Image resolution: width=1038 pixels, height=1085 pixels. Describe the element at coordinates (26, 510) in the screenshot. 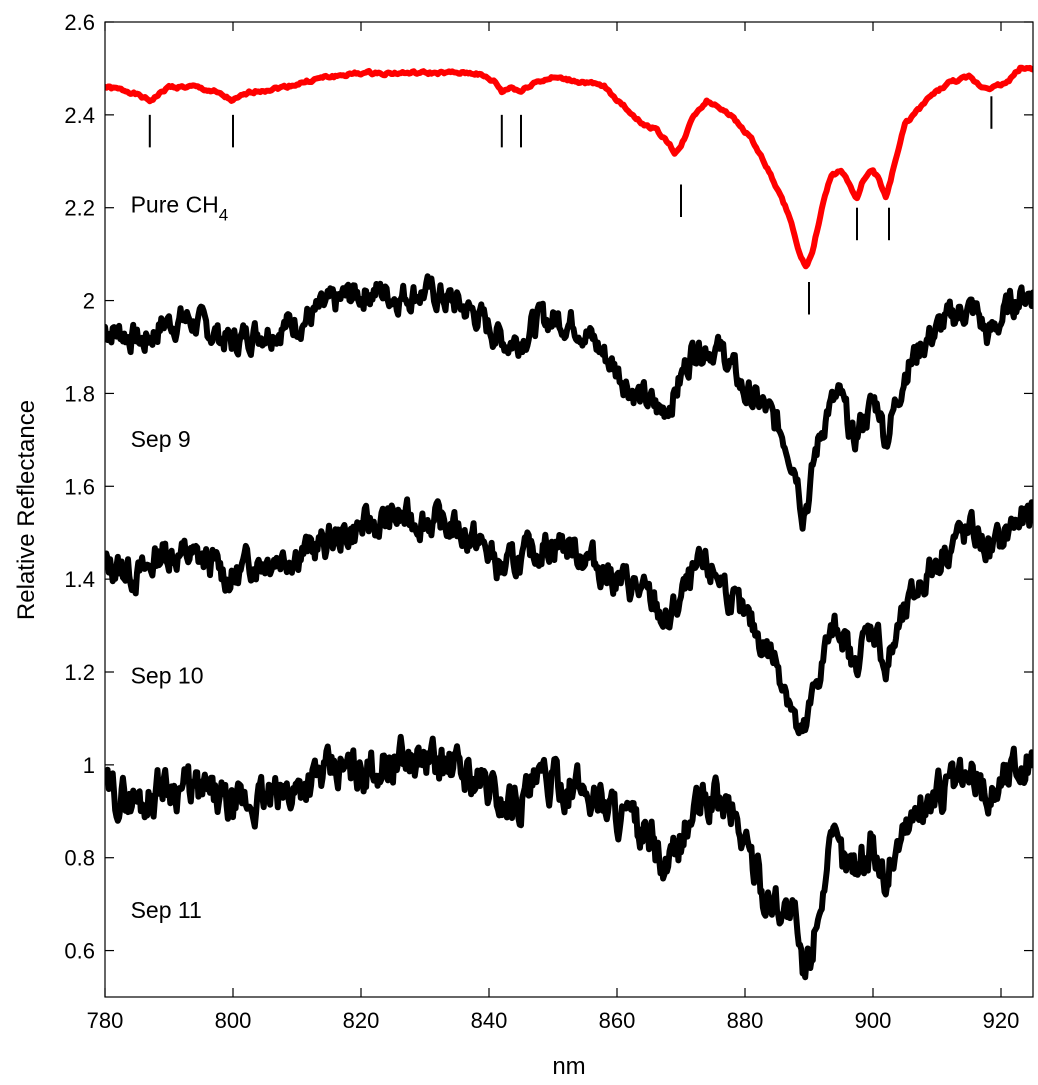

I see `y-axis-label: Relative Reflectance` at that location.